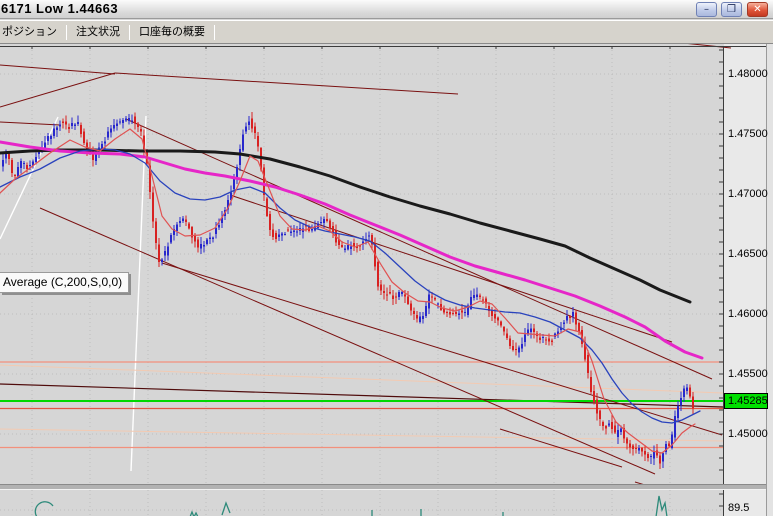  I want to click on price-axis-label: 1.47500, so click(748, 134).